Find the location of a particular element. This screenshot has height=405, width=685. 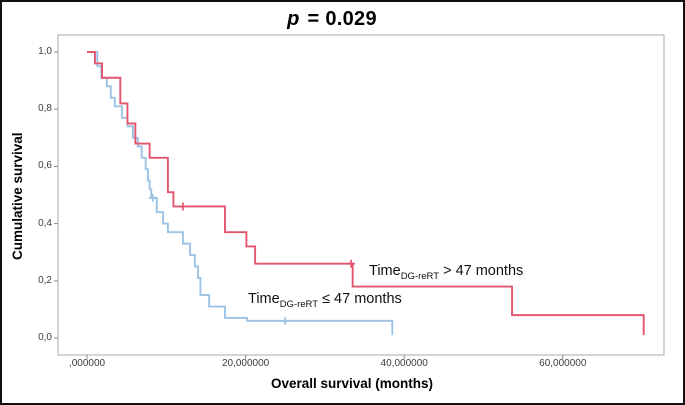

p-value-italic-p: p is located at coordinates (293, 19).